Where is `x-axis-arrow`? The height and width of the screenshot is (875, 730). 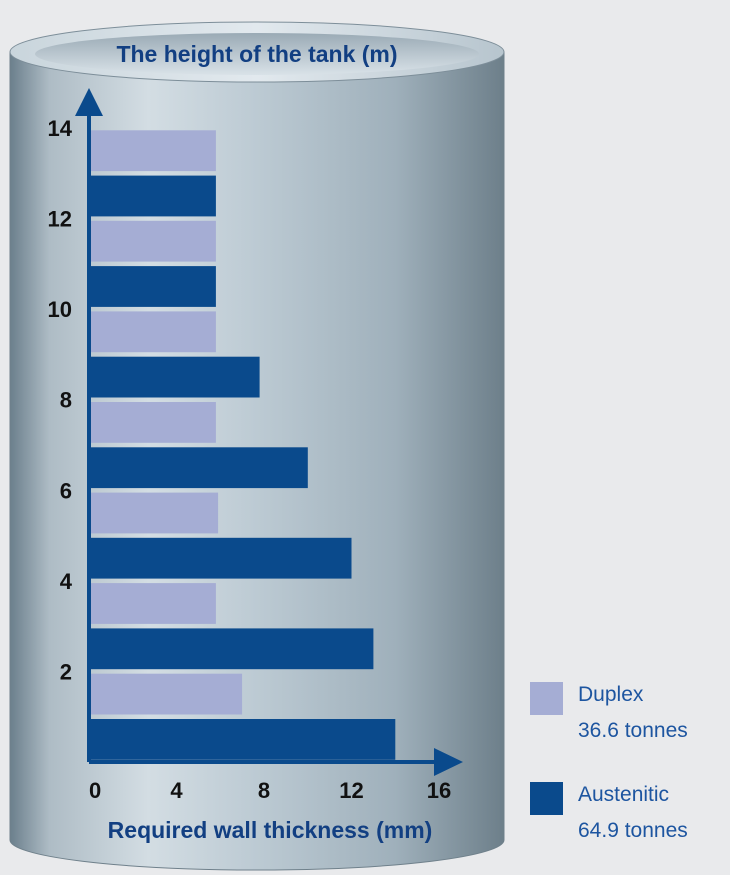
x-axis-arrow is located at coordinates (448, 762).